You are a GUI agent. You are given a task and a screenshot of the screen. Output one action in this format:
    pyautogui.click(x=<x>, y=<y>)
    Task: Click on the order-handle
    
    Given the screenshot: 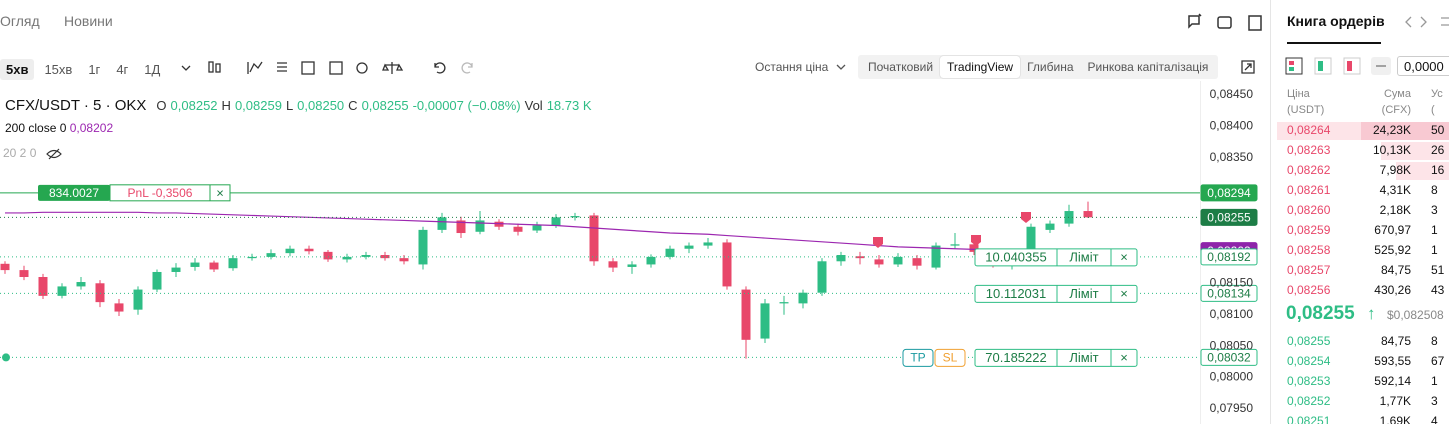 What is the action you would take?
    pyautogui.click(x=6, y=357)
    